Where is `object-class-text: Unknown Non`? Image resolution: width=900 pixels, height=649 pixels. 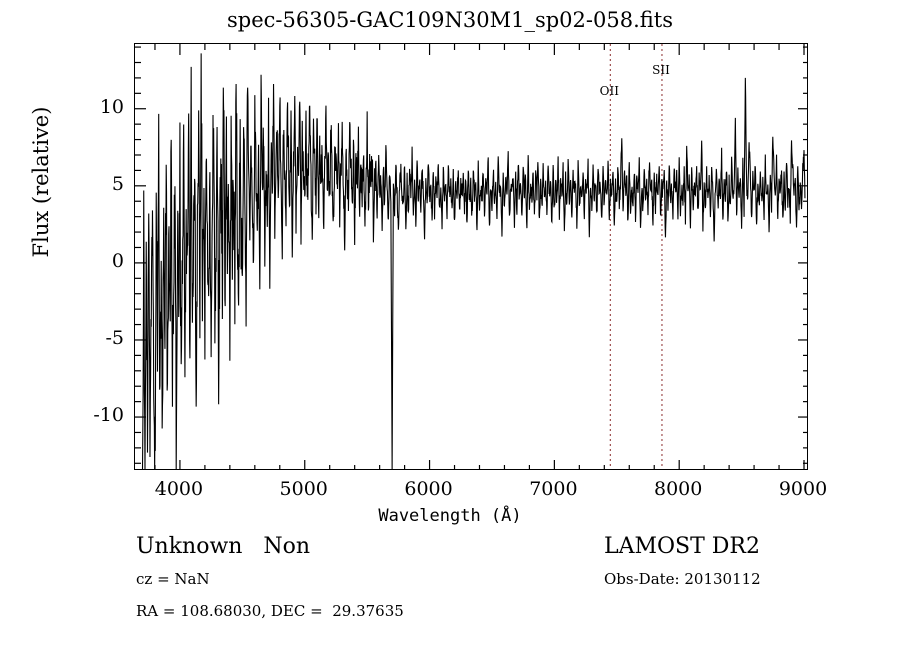
object-class-text: Unknown Non is located at coordinates (223, 546).